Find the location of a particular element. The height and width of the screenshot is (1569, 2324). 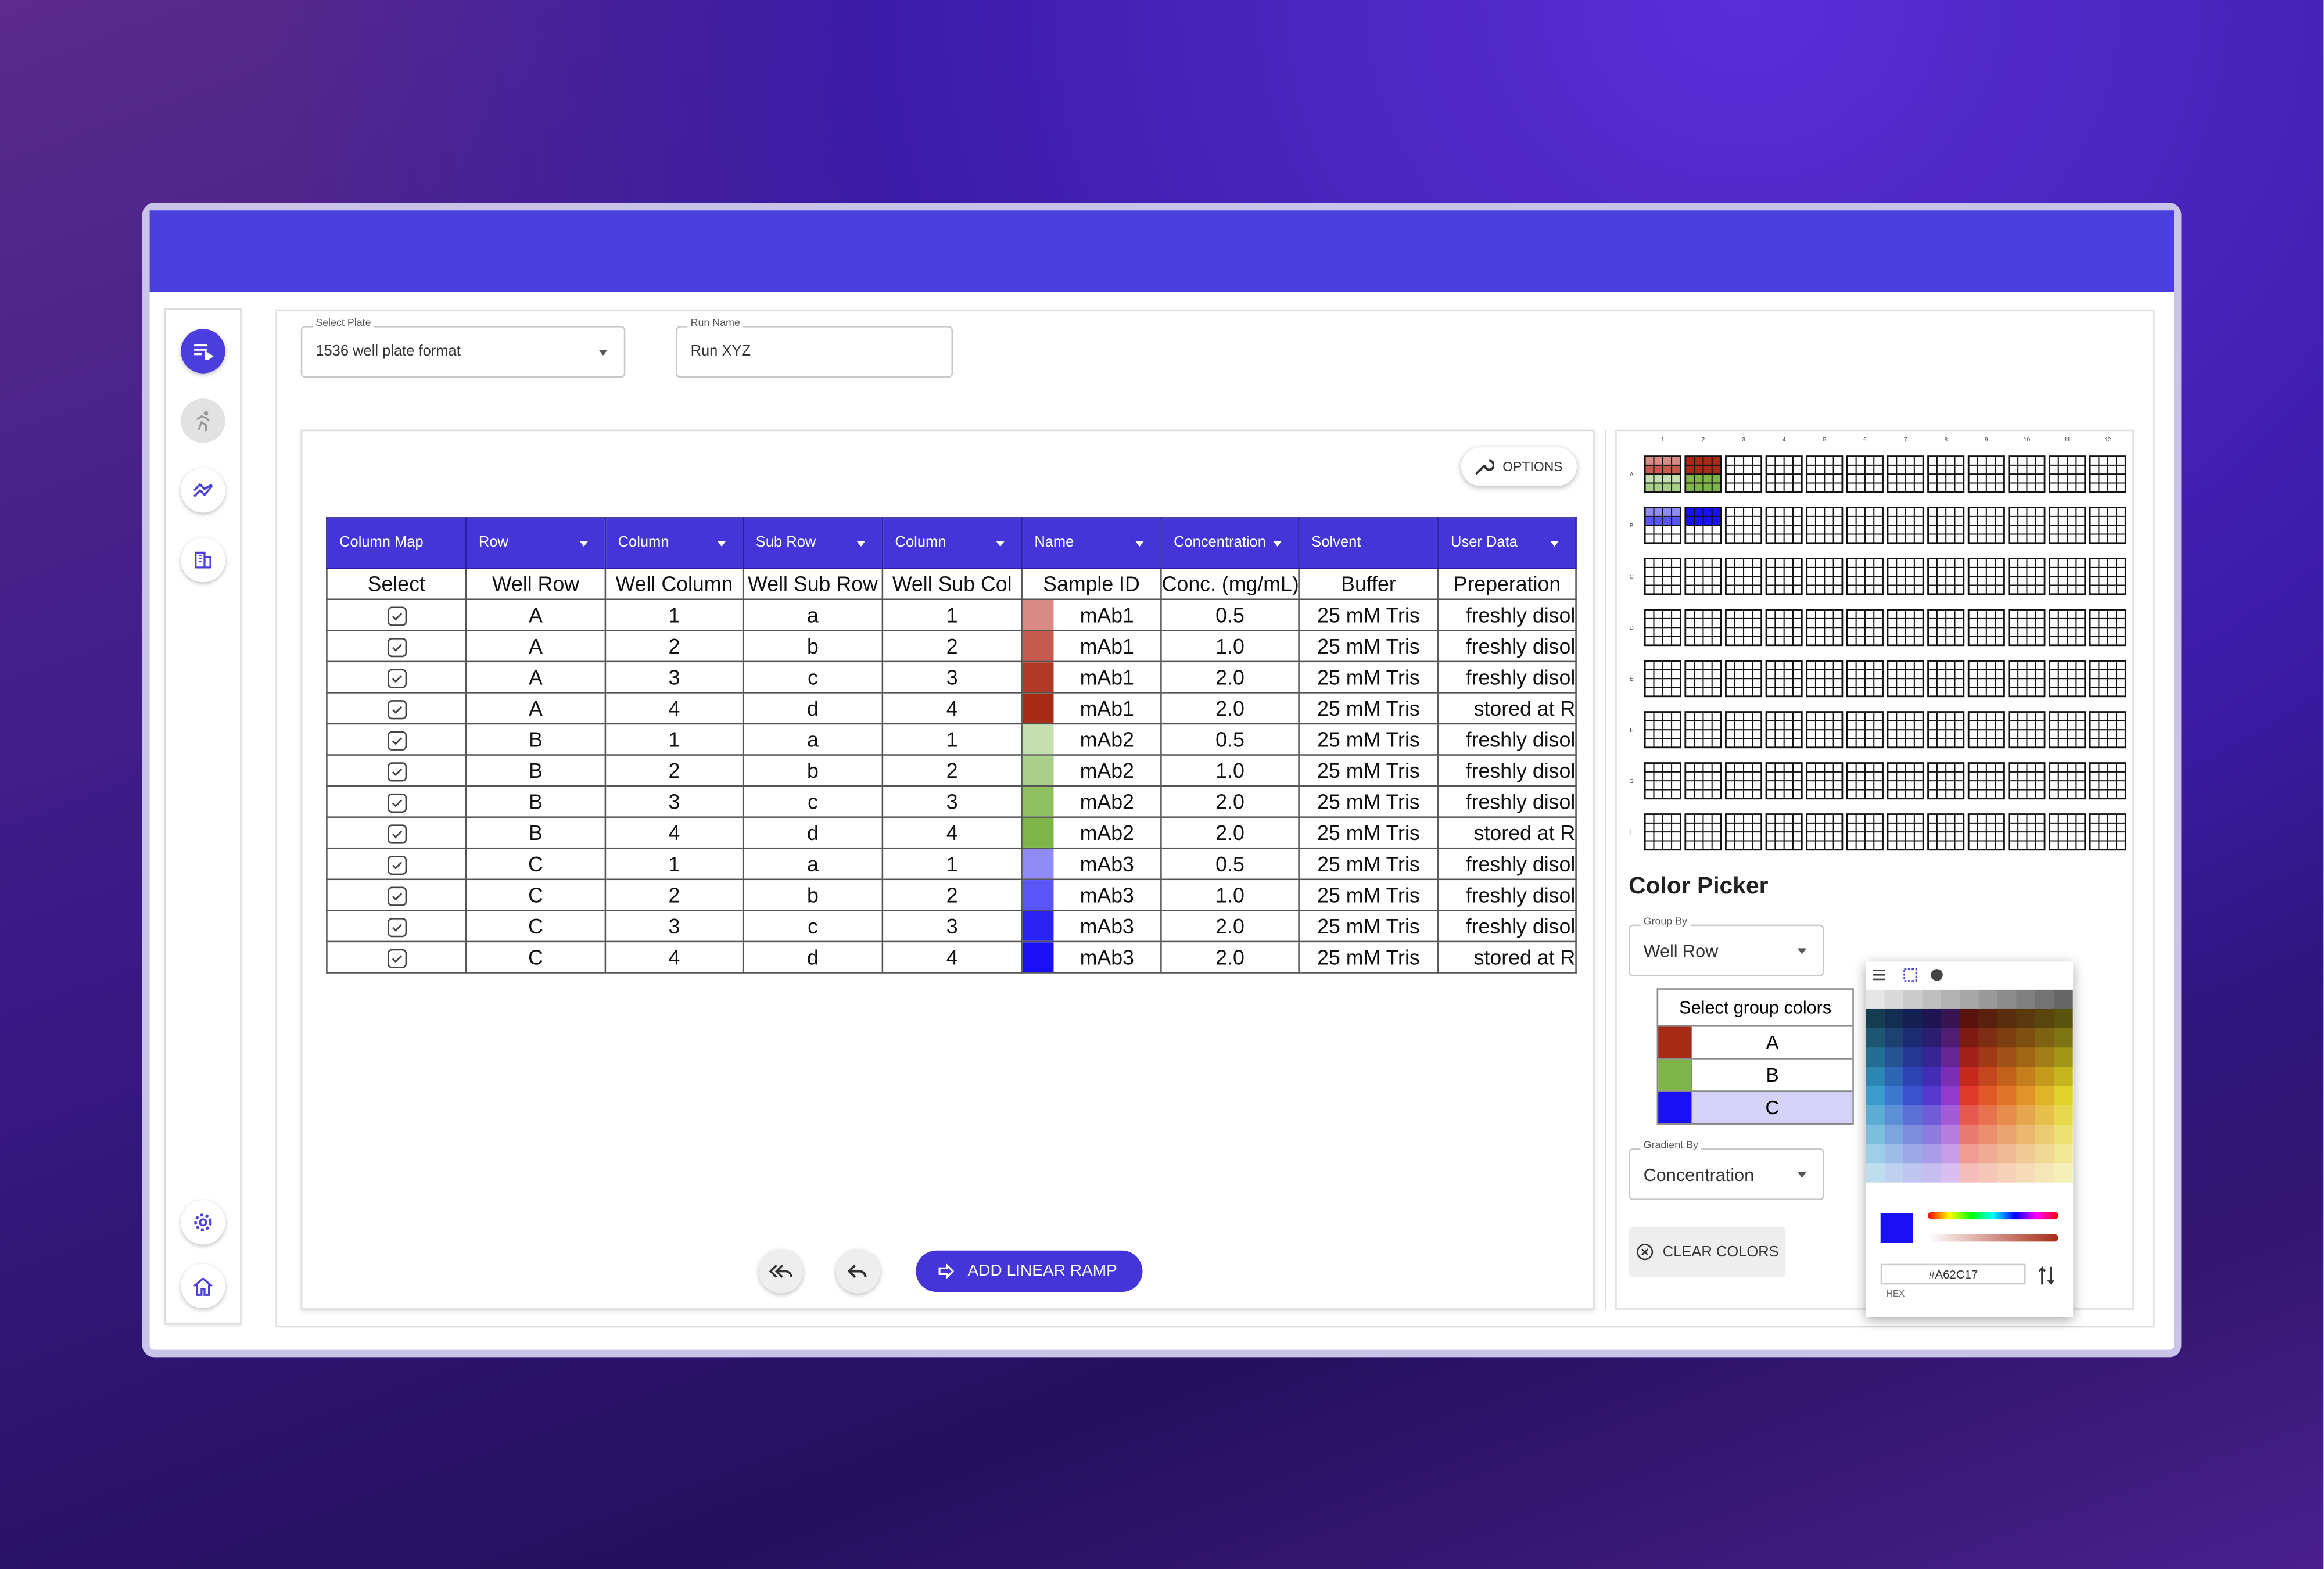

group-row: A is located at coordinates (1755, 1043).